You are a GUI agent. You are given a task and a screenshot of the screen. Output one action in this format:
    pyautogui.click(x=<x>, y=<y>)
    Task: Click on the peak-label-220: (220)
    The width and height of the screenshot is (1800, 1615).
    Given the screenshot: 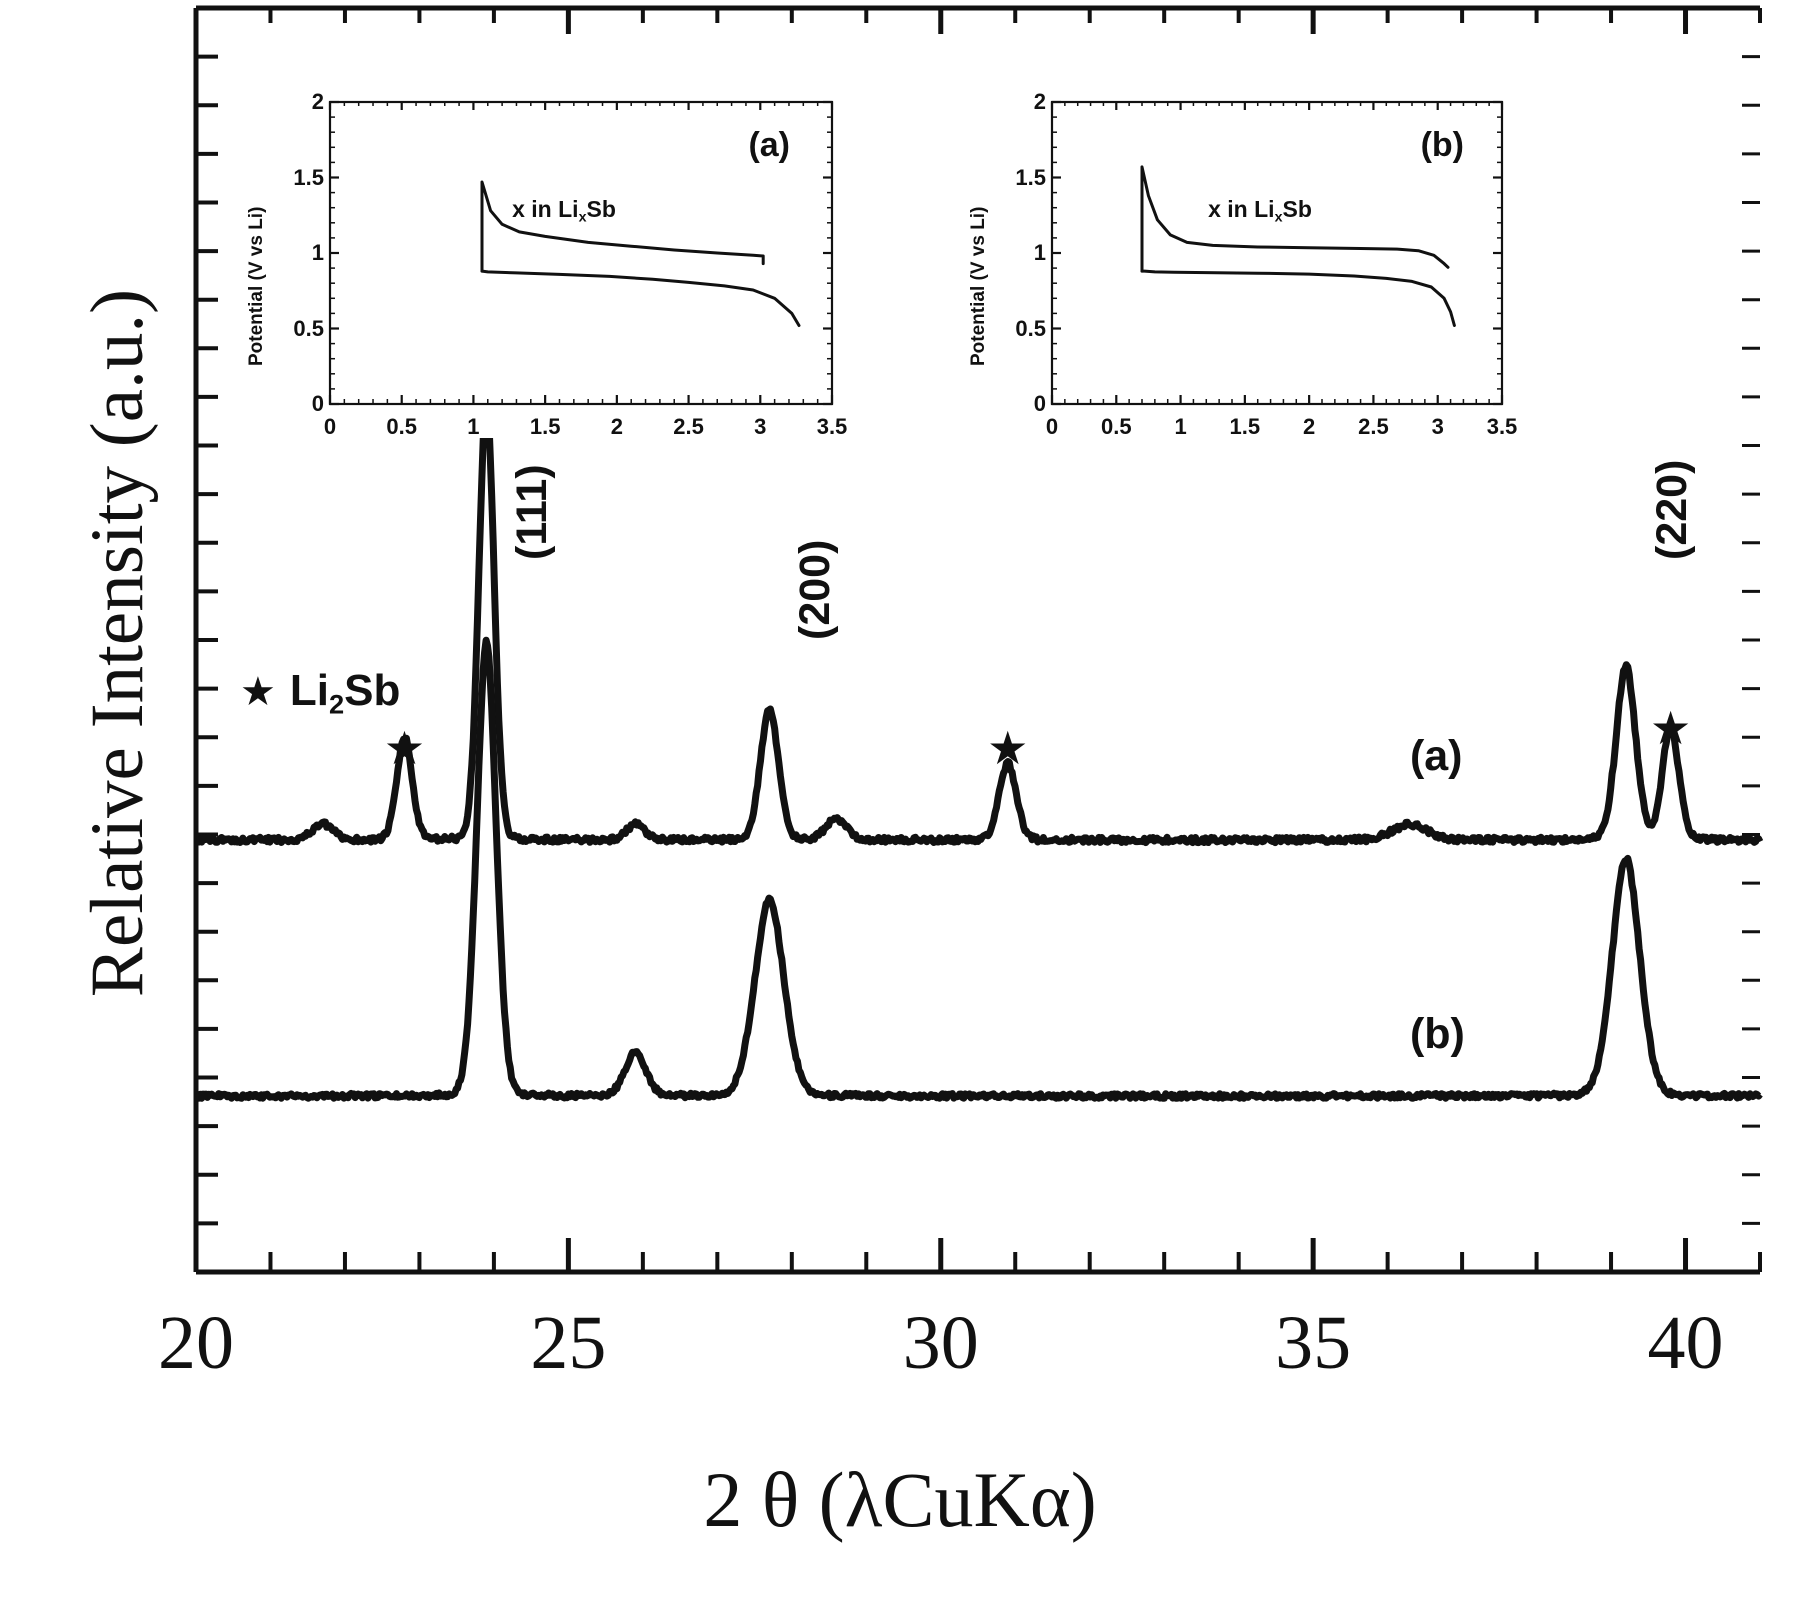 What is the action you would take?
    pyautogui.click(x=1671, y=509)
    